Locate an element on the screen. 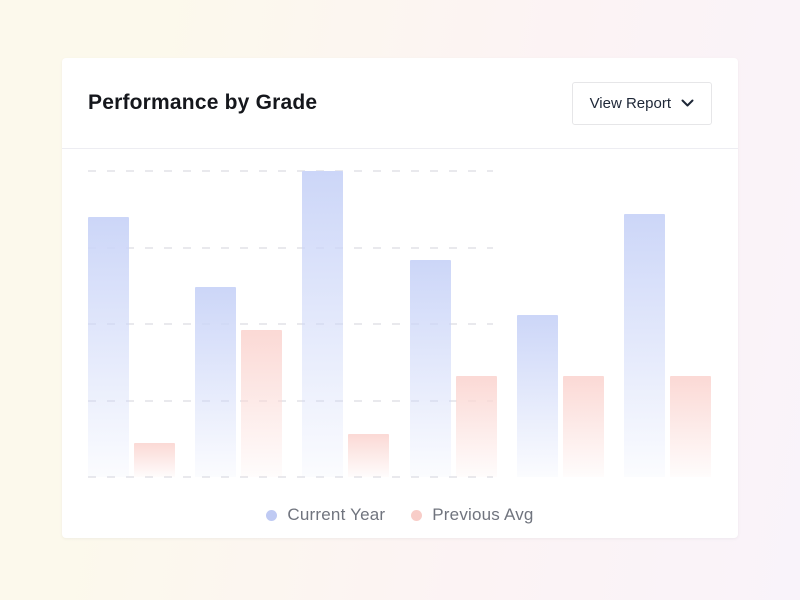 This screenshot has height=600, width=800. legend-label: Previous Avg is located at coordinates (483, 514).